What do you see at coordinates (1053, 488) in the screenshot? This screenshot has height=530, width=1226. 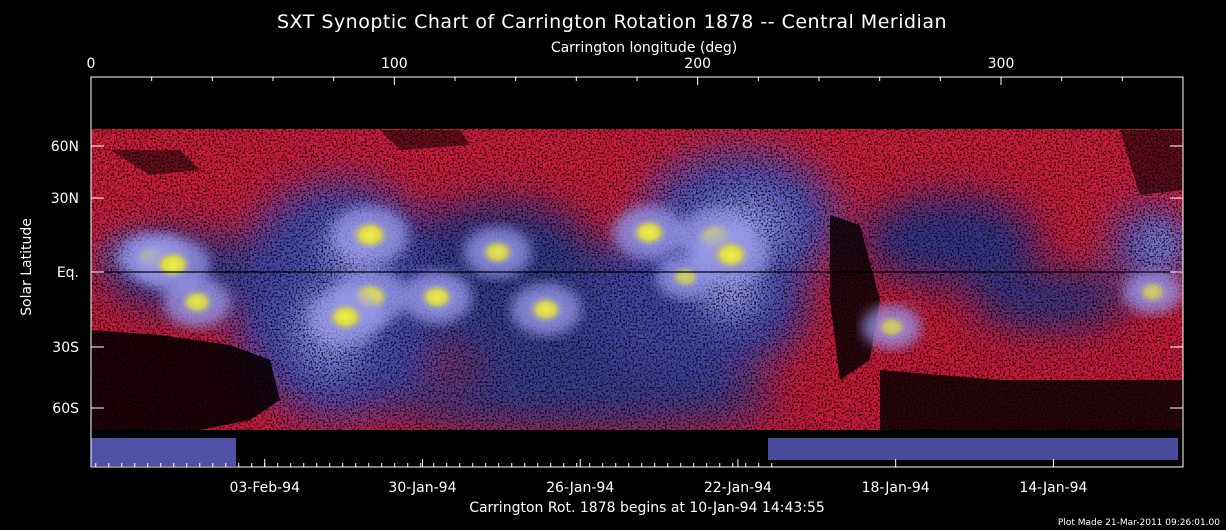 I see `bottom-tick-label: 14-Jan-94` at bounding box center [1053, 488].